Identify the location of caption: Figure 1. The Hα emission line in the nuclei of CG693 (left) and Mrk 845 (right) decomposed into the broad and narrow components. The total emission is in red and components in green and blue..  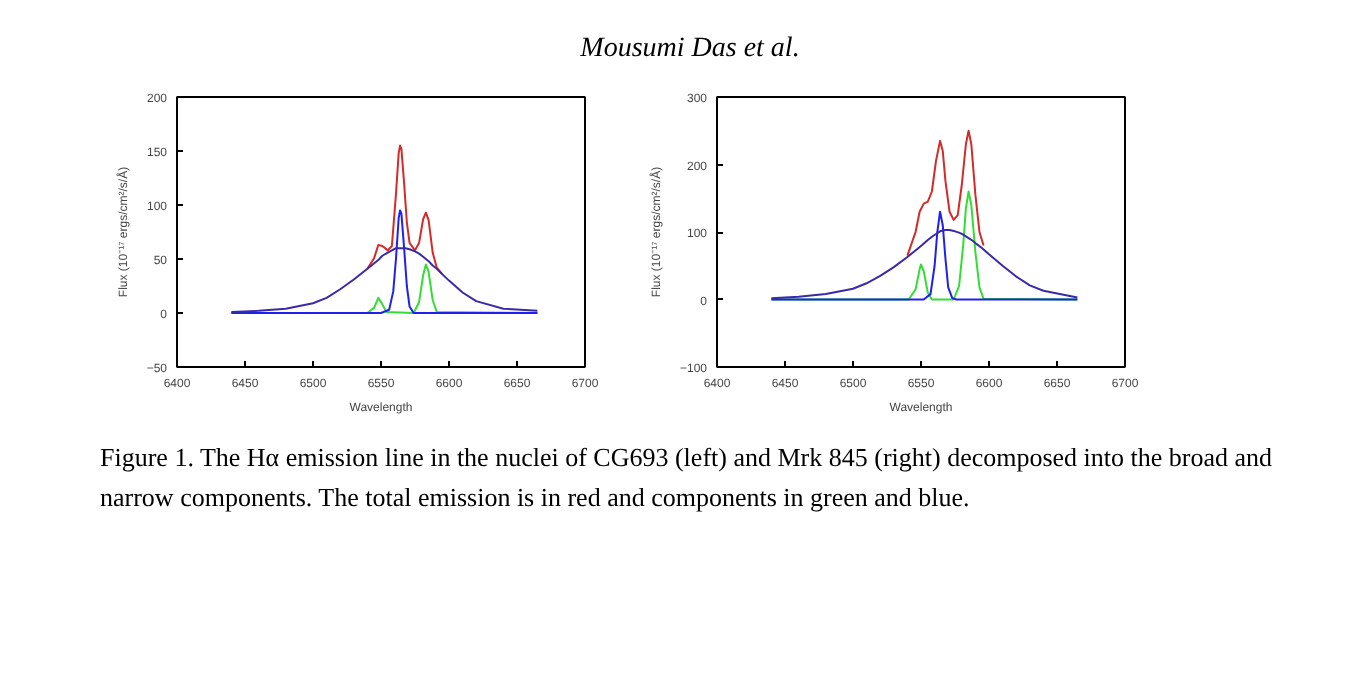
(687, 478).